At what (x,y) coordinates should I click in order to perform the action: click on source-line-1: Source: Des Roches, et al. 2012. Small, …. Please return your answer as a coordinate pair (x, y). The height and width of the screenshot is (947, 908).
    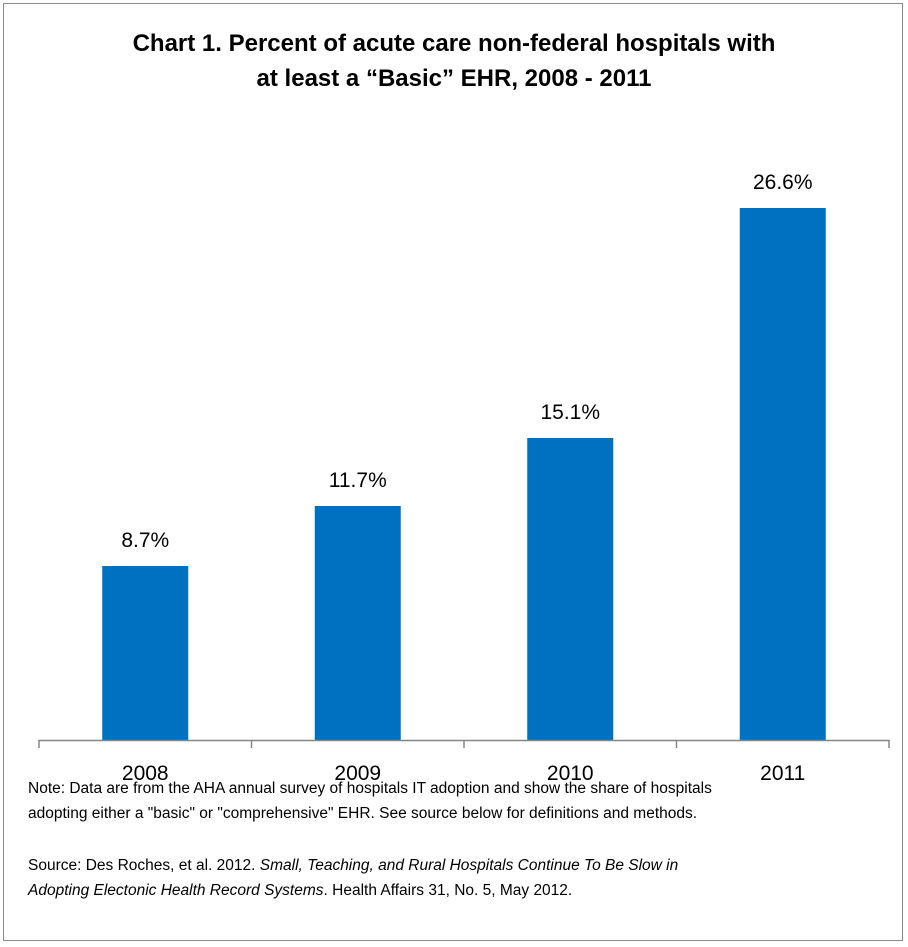
    Looking at the image, I should click on (458, 865).